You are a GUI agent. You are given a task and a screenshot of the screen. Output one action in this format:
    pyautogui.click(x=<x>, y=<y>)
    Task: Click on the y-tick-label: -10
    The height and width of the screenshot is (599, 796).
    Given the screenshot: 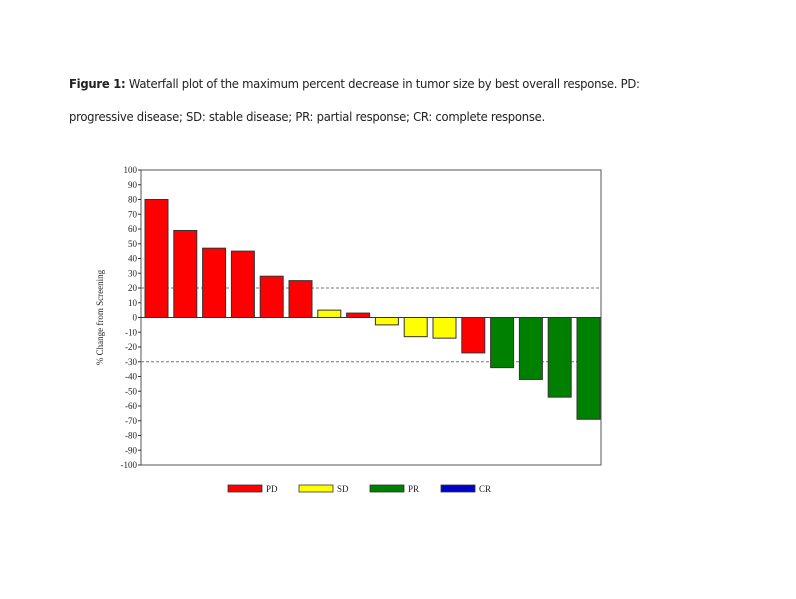 What is the action you would take?
    pyautogui.click(x=131, y=332)
    